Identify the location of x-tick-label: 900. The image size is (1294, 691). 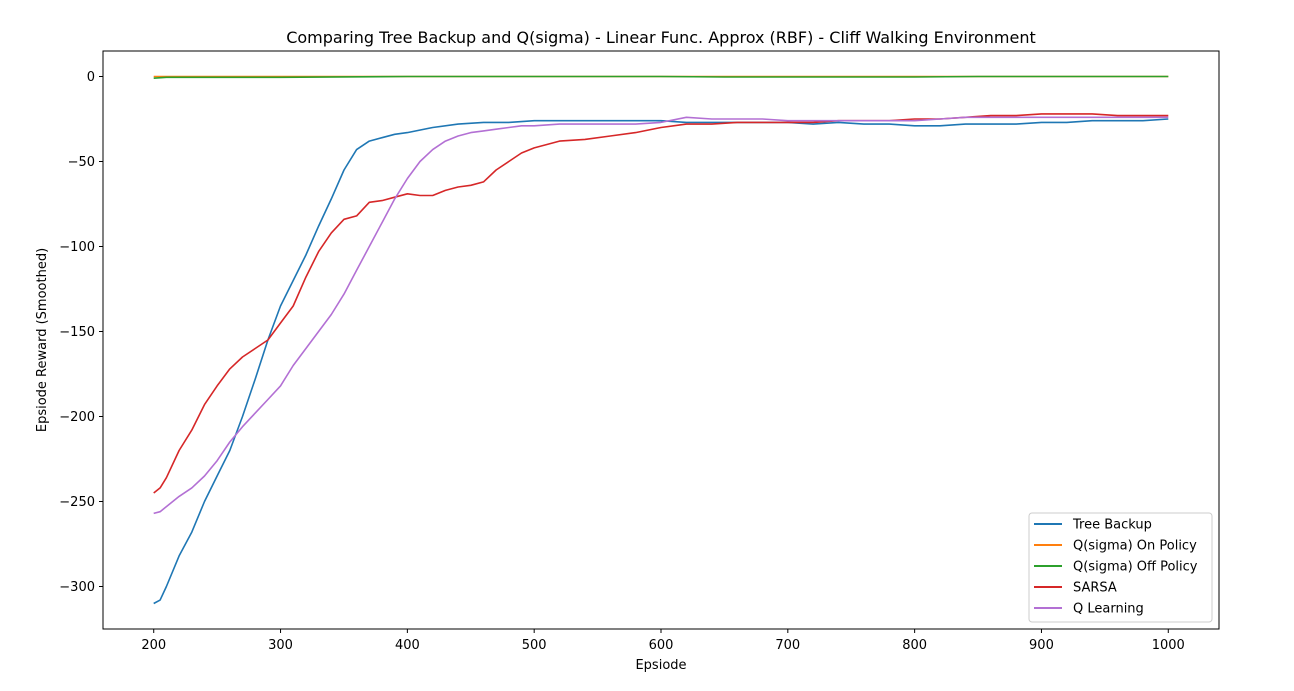
(1041, 645).